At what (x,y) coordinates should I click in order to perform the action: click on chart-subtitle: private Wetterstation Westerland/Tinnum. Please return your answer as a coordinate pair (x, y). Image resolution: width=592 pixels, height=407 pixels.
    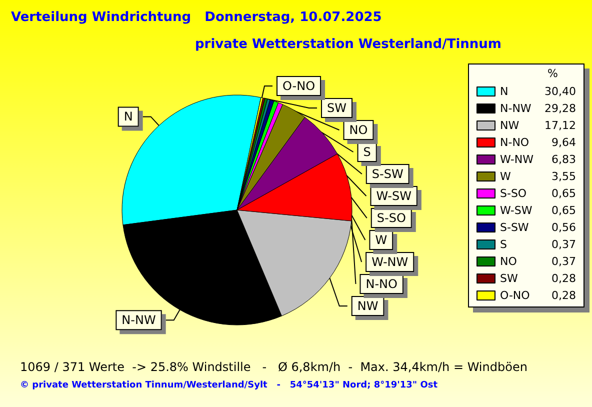
    Looking at the image, I should click on (348, 44).